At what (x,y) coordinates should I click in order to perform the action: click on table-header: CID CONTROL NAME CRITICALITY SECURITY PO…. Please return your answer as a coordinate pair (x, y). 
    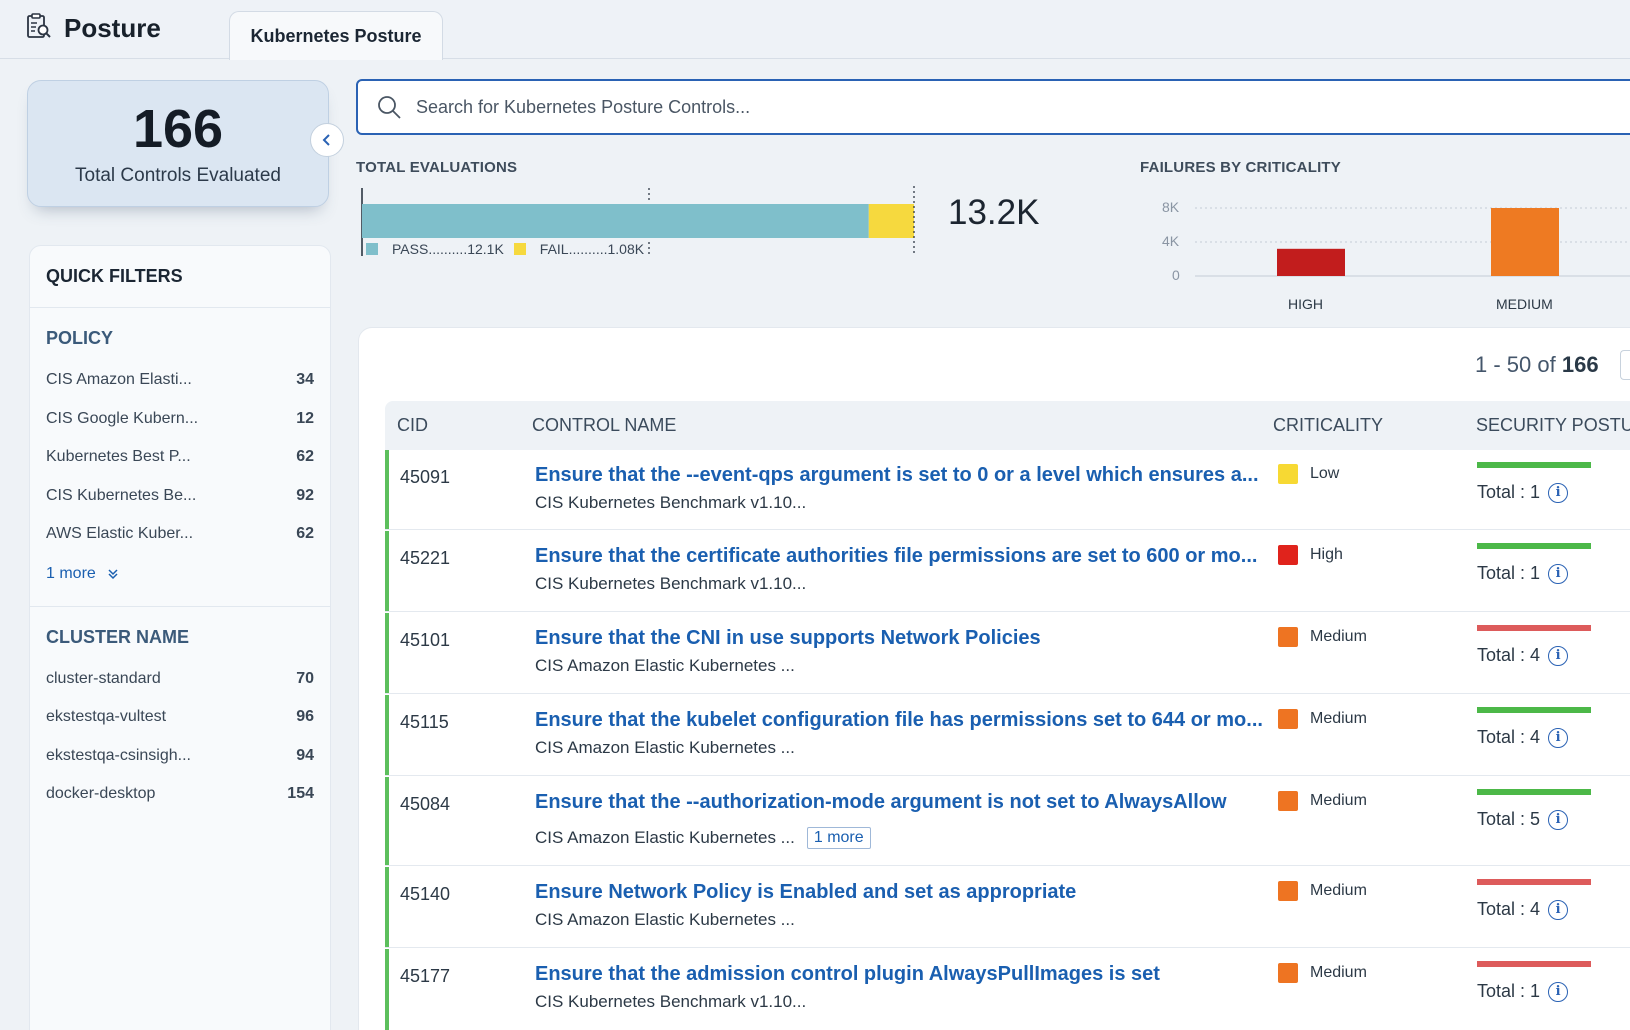
    Looking at the image, I should click on (1007, 425).